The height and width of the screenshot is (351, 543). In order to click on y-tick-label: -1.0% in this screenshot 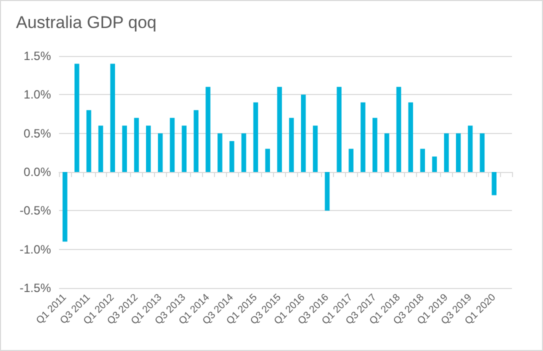, I will do `click(36, 249)`.